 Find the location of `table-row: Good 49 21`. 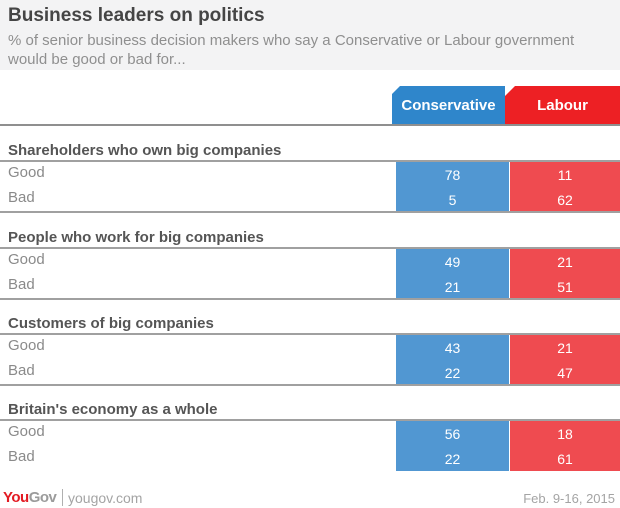

table-row: Good 49 21 is located at coordinates (310, 261).